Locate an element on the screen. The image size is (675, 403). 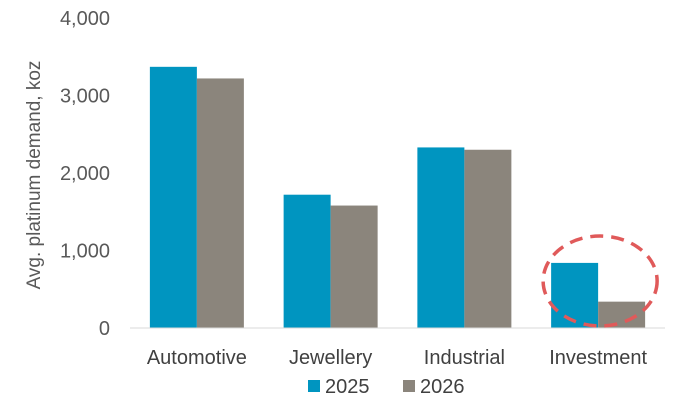
bar-2026-industrial is located at coordinates (488, 238).